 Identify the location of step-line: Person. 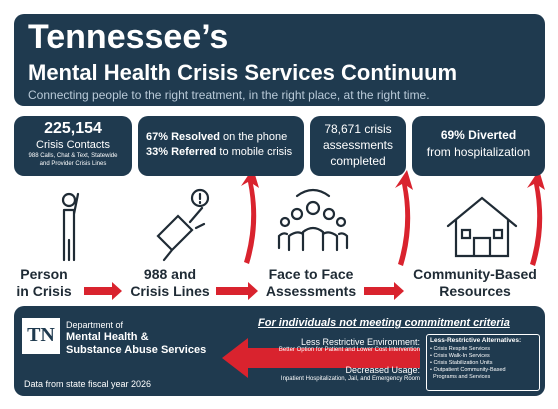
(44, 274).